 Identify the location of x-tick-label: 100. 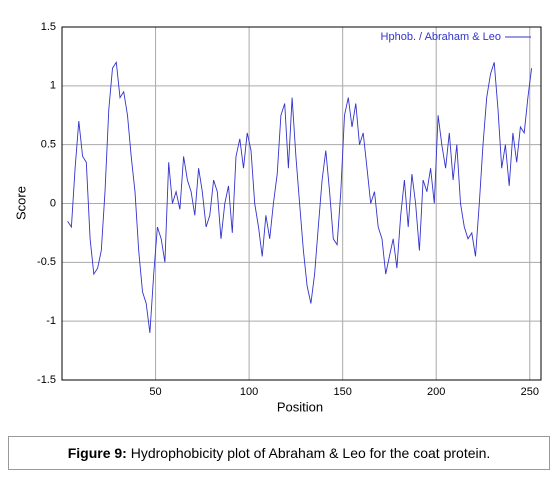
(249, 392).